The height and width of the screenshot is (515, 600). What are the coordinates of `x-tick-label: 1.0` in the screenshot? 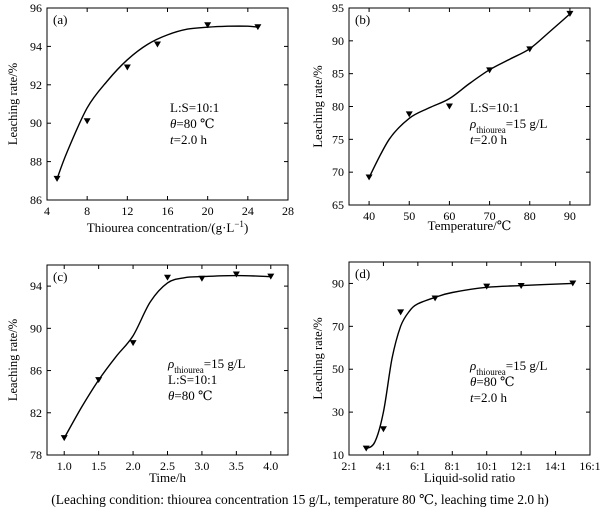 It's located at (64, 466).